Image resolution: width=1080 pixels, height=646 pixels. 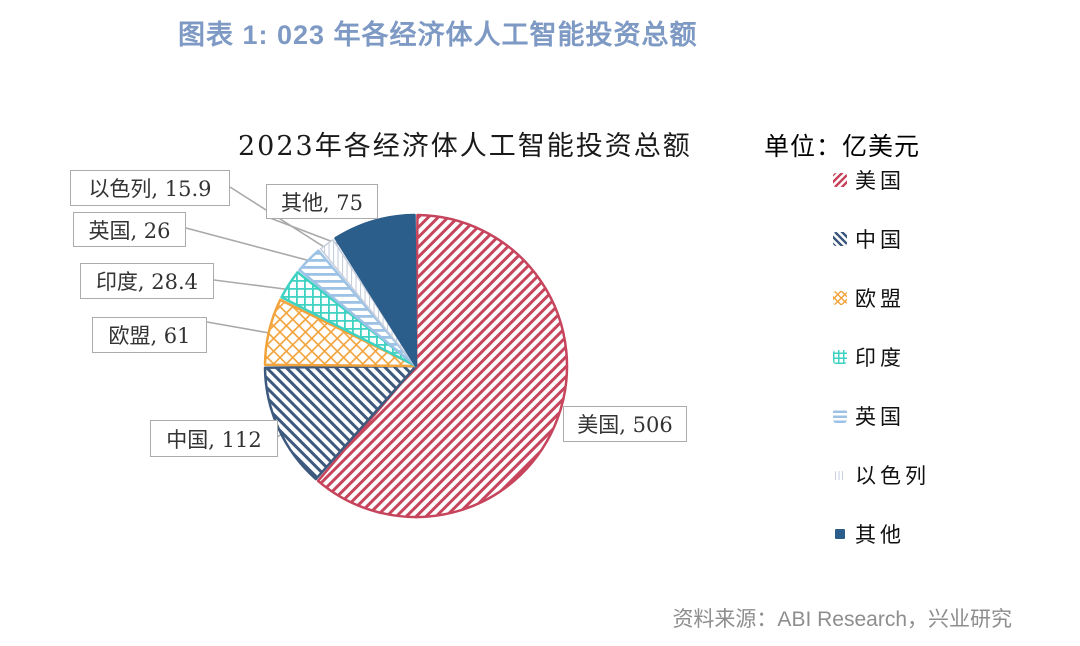 I want to click on pie-slice-eu, so click(x=340, y=333).